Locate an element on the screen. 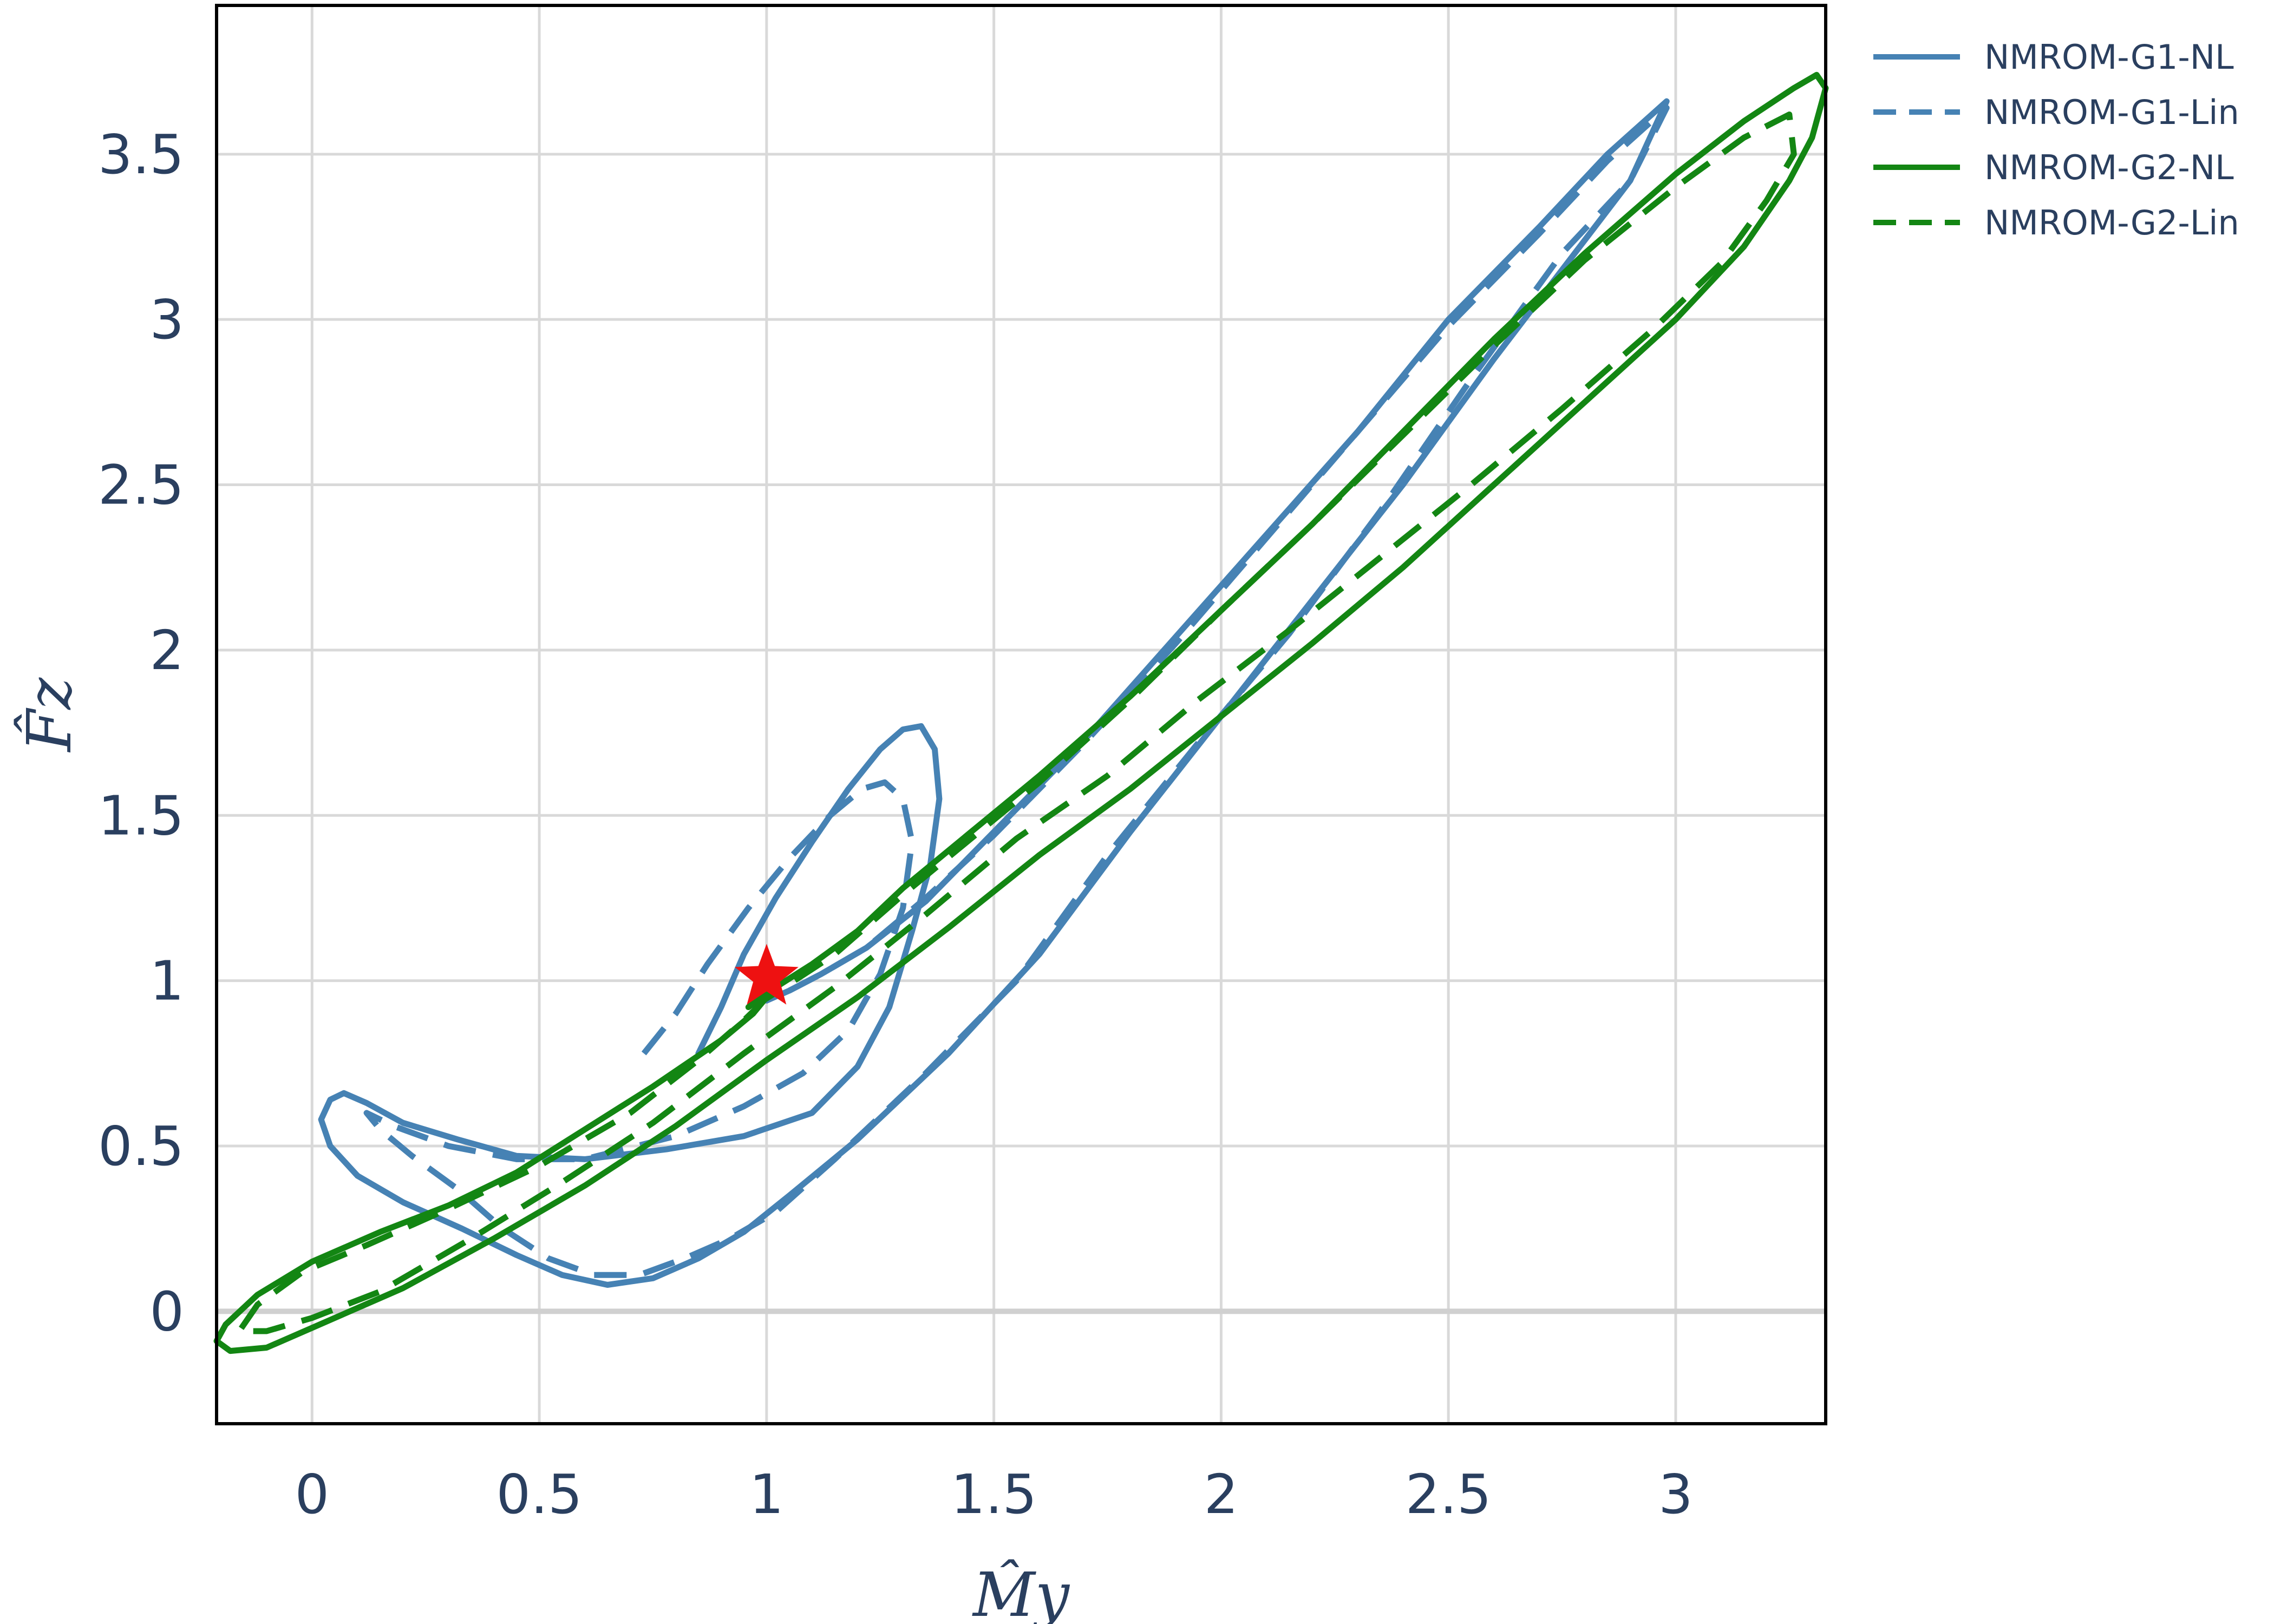 The height and width of the screenshot is (1624, 2274). y-axis-title: F̂z is located at coordinates (50, 715).